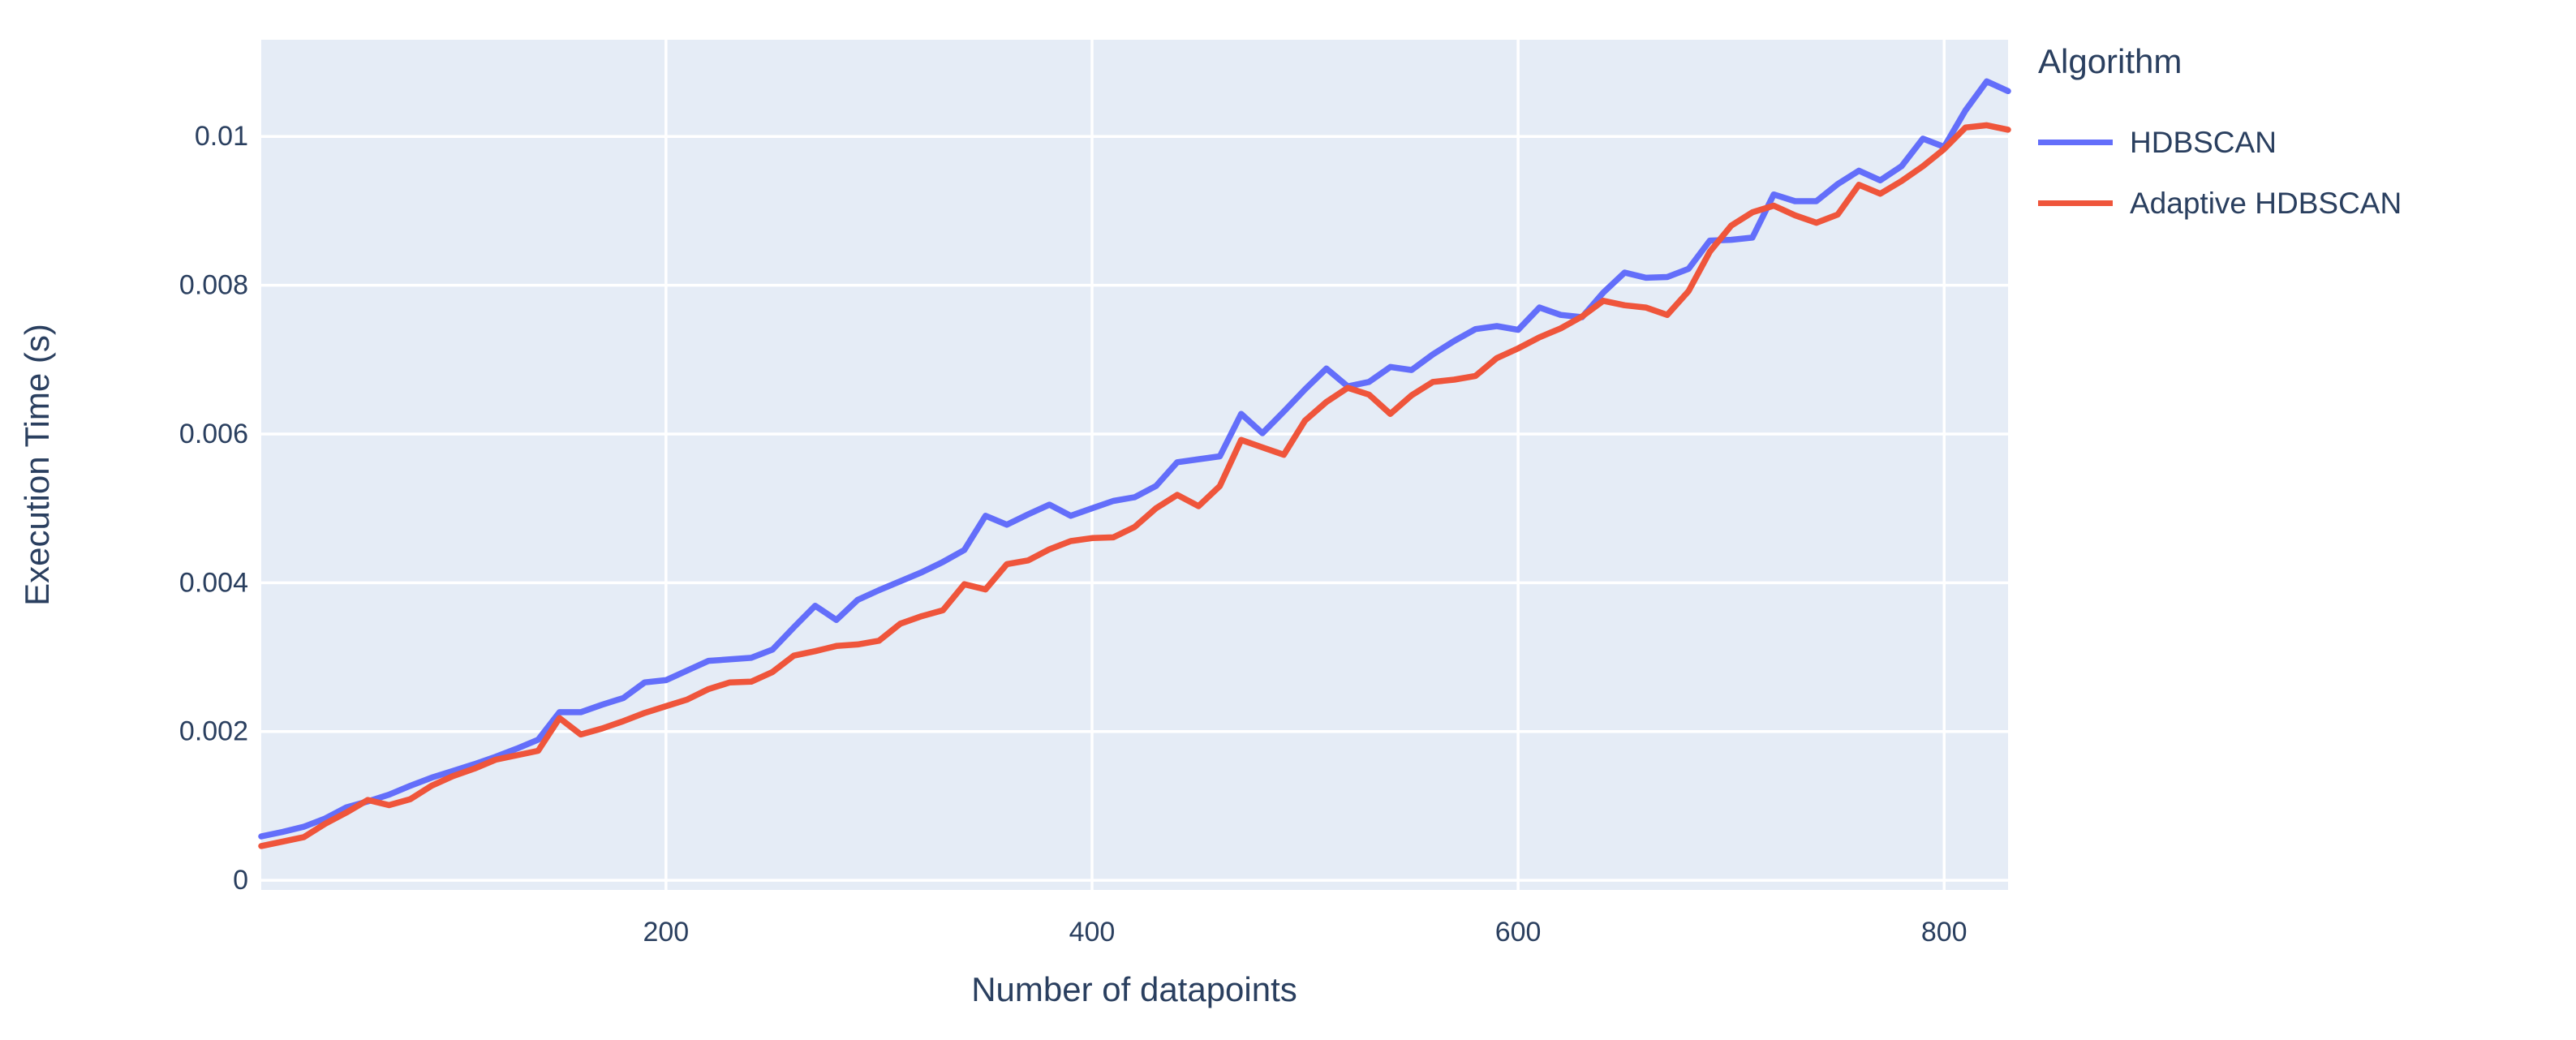  Describe the element at coordinates (666, 932) in the screenshot. I see `x-tick-label: 200` at that location.